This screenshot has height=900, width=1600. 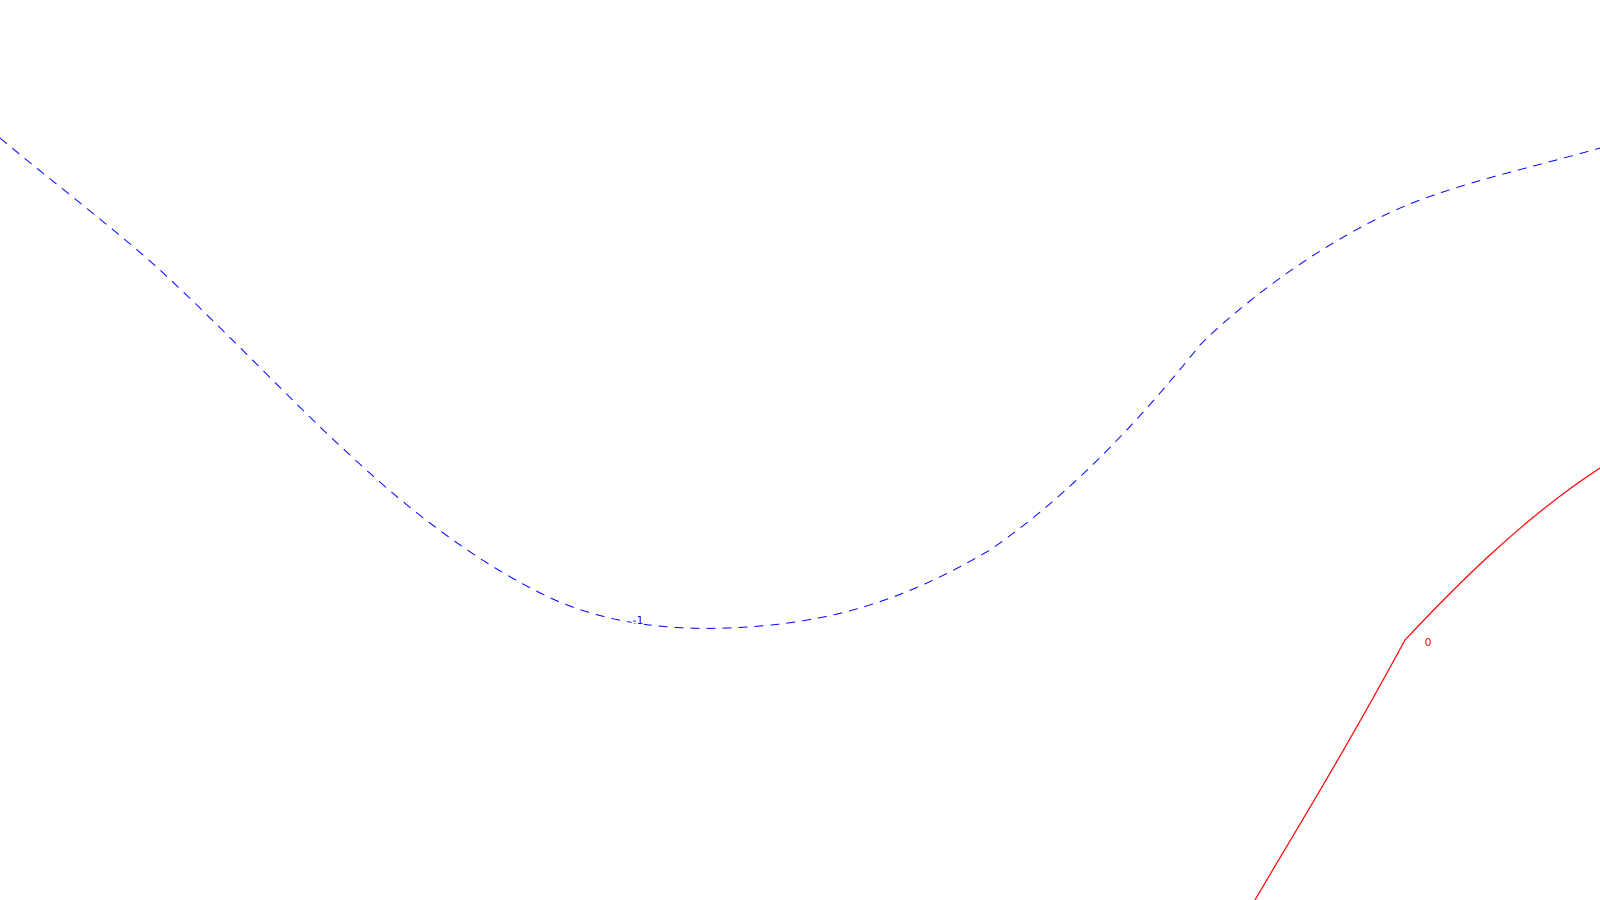 I want to click on contour-label-minus-1: -1, so click(x=638, y=620).